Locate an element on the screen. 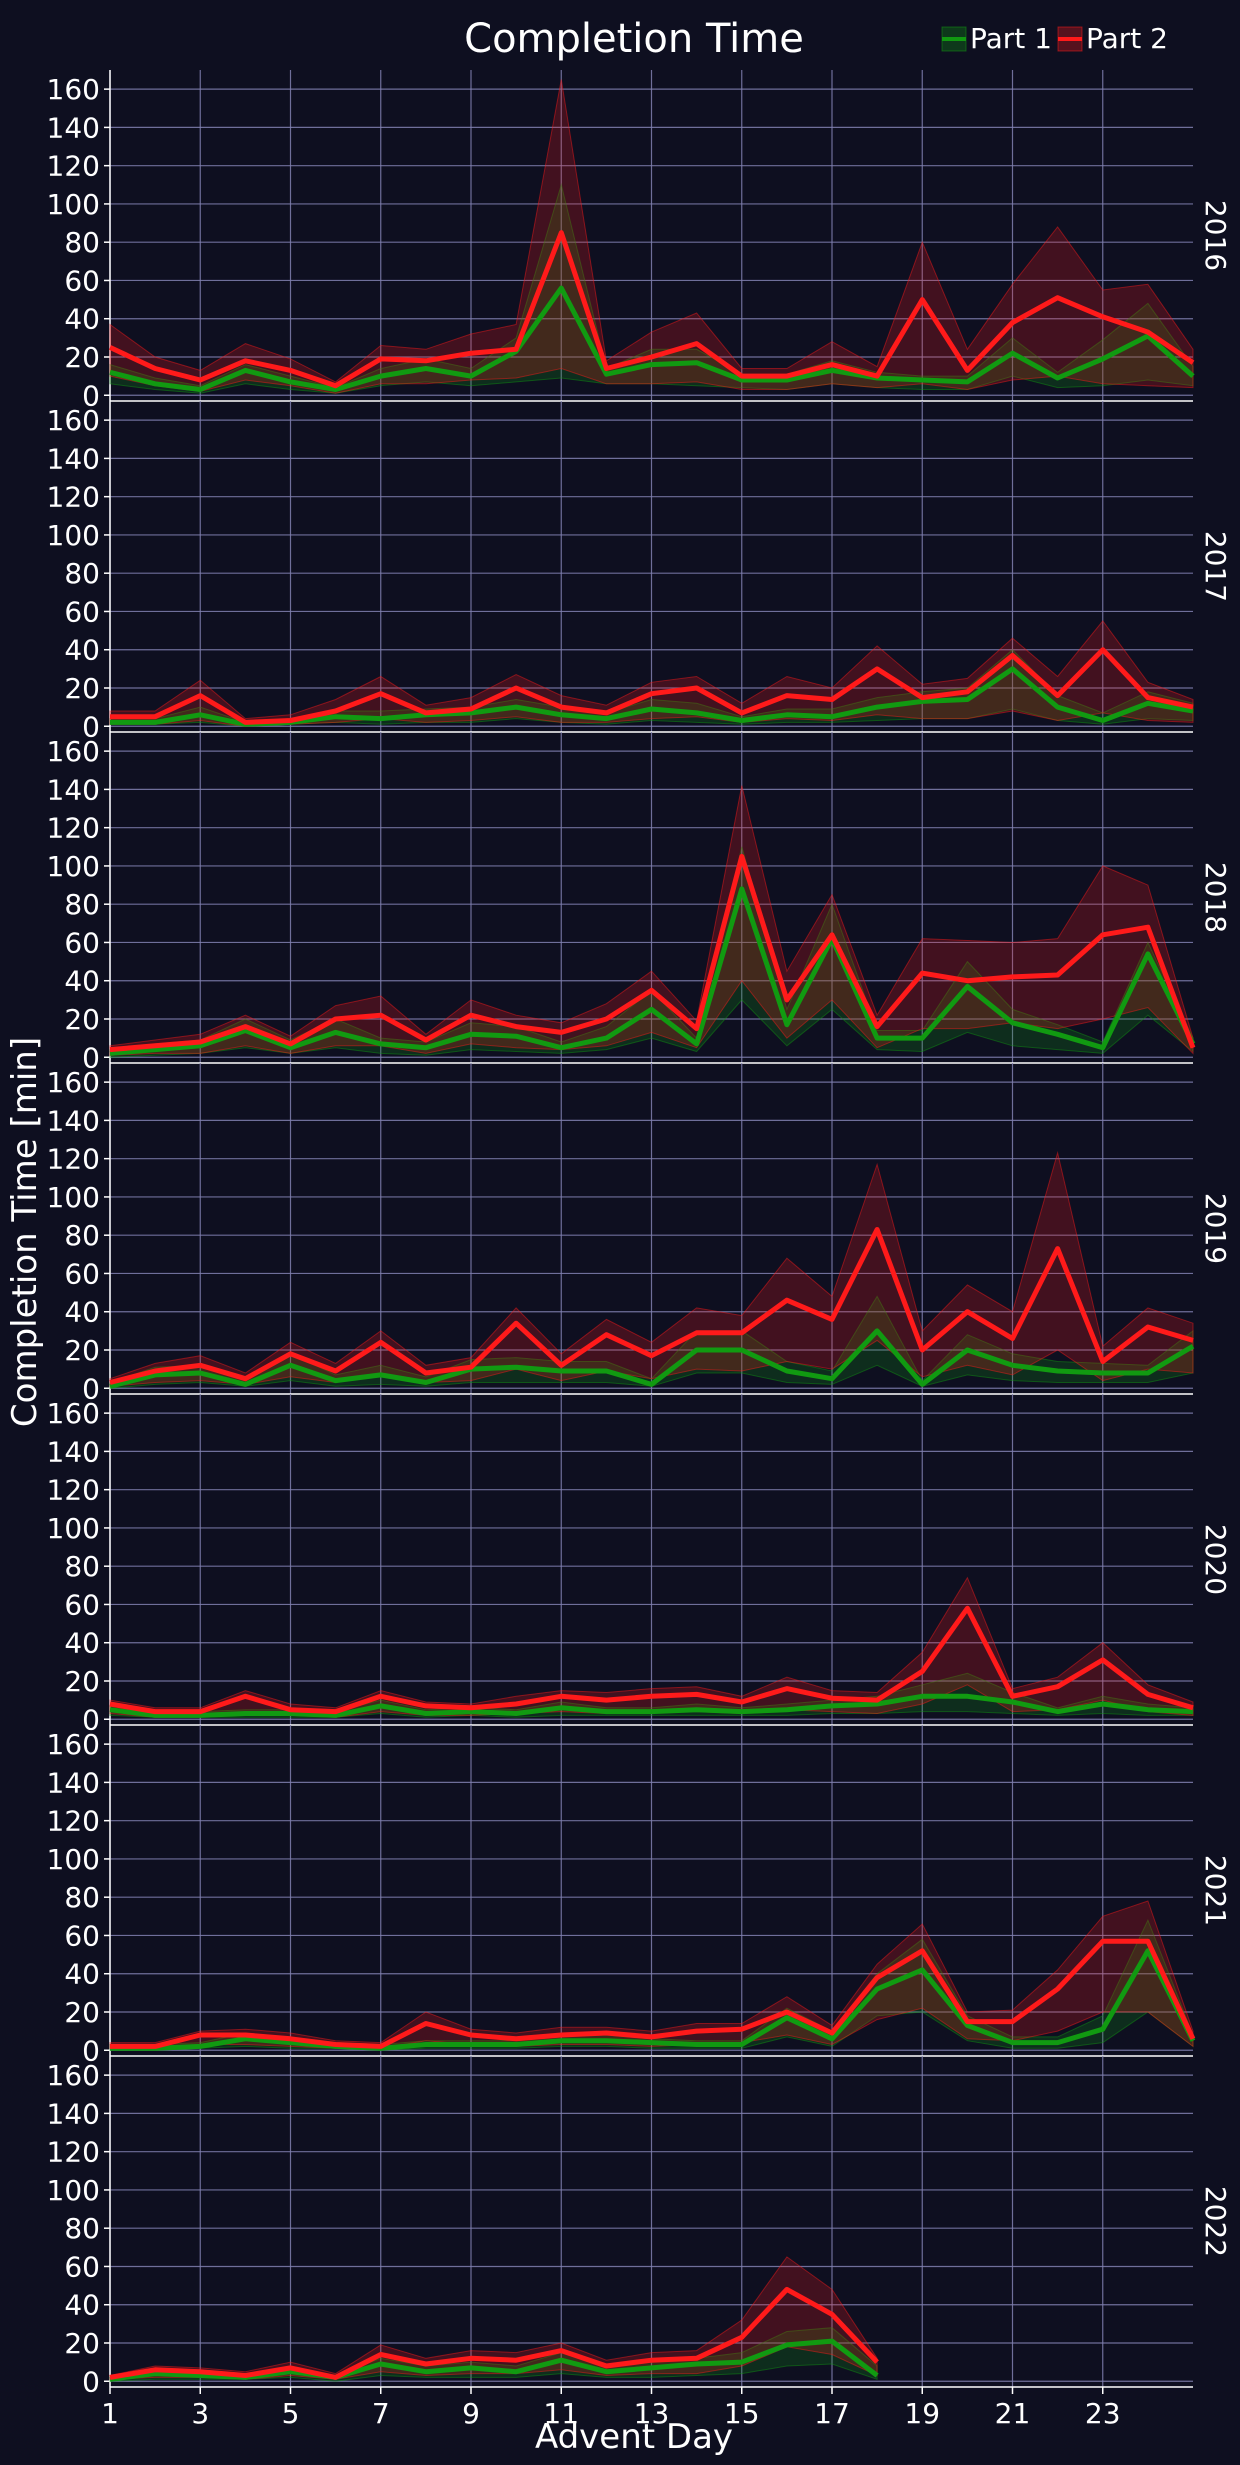  panel-label-2018: 2018 is located at coordinates (1215, 897).